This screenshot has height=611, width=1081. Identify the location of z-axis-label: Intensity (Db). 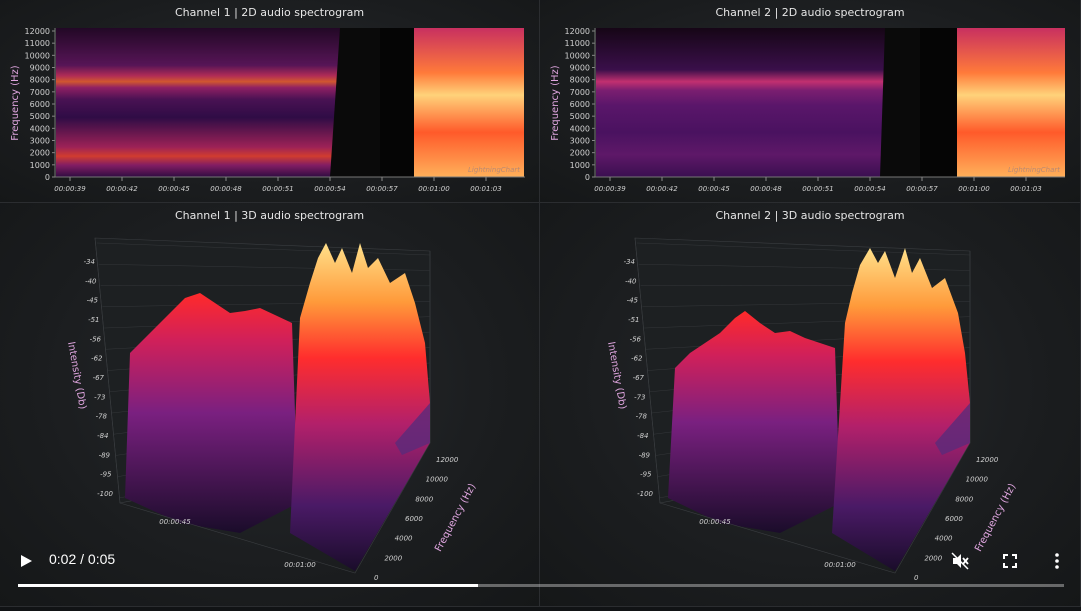
(76, 376).